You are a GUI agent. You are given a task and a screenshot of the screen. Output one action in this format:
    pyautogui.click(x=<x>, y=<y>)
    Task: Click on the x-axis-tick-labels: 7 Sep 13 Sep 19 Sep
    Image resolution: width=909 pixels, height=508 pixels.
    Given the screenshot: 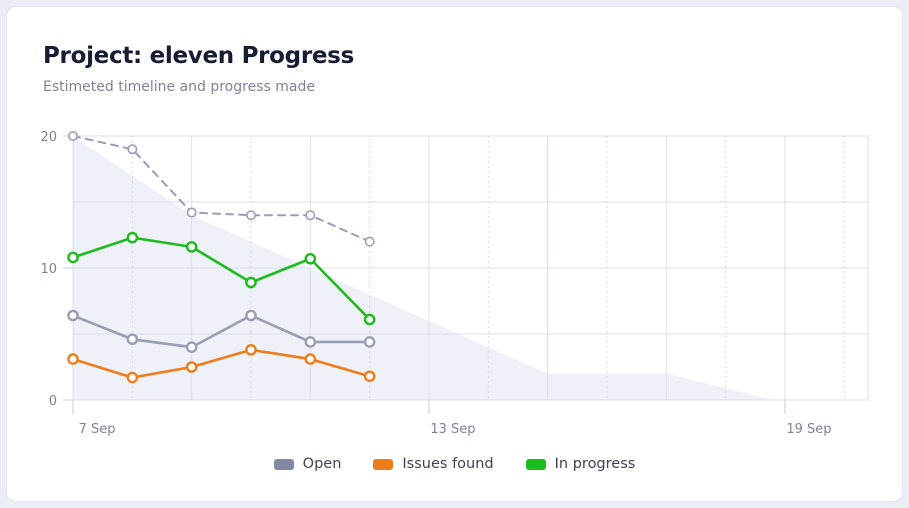 What is the action you would take?
    pyautogui.click(x=455, y=429)
    